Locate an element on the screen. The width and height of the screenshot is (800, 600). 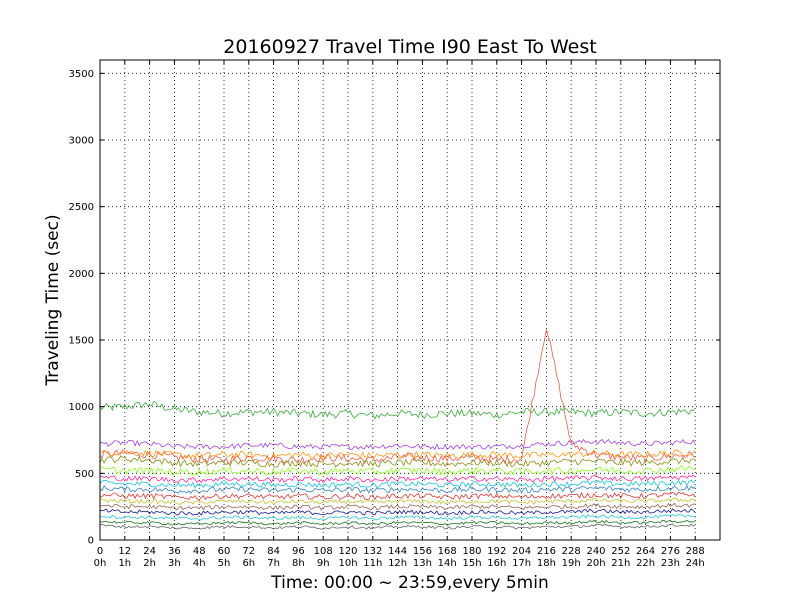
x-tick-label-21: 252 is located at coordinates (620, 551).